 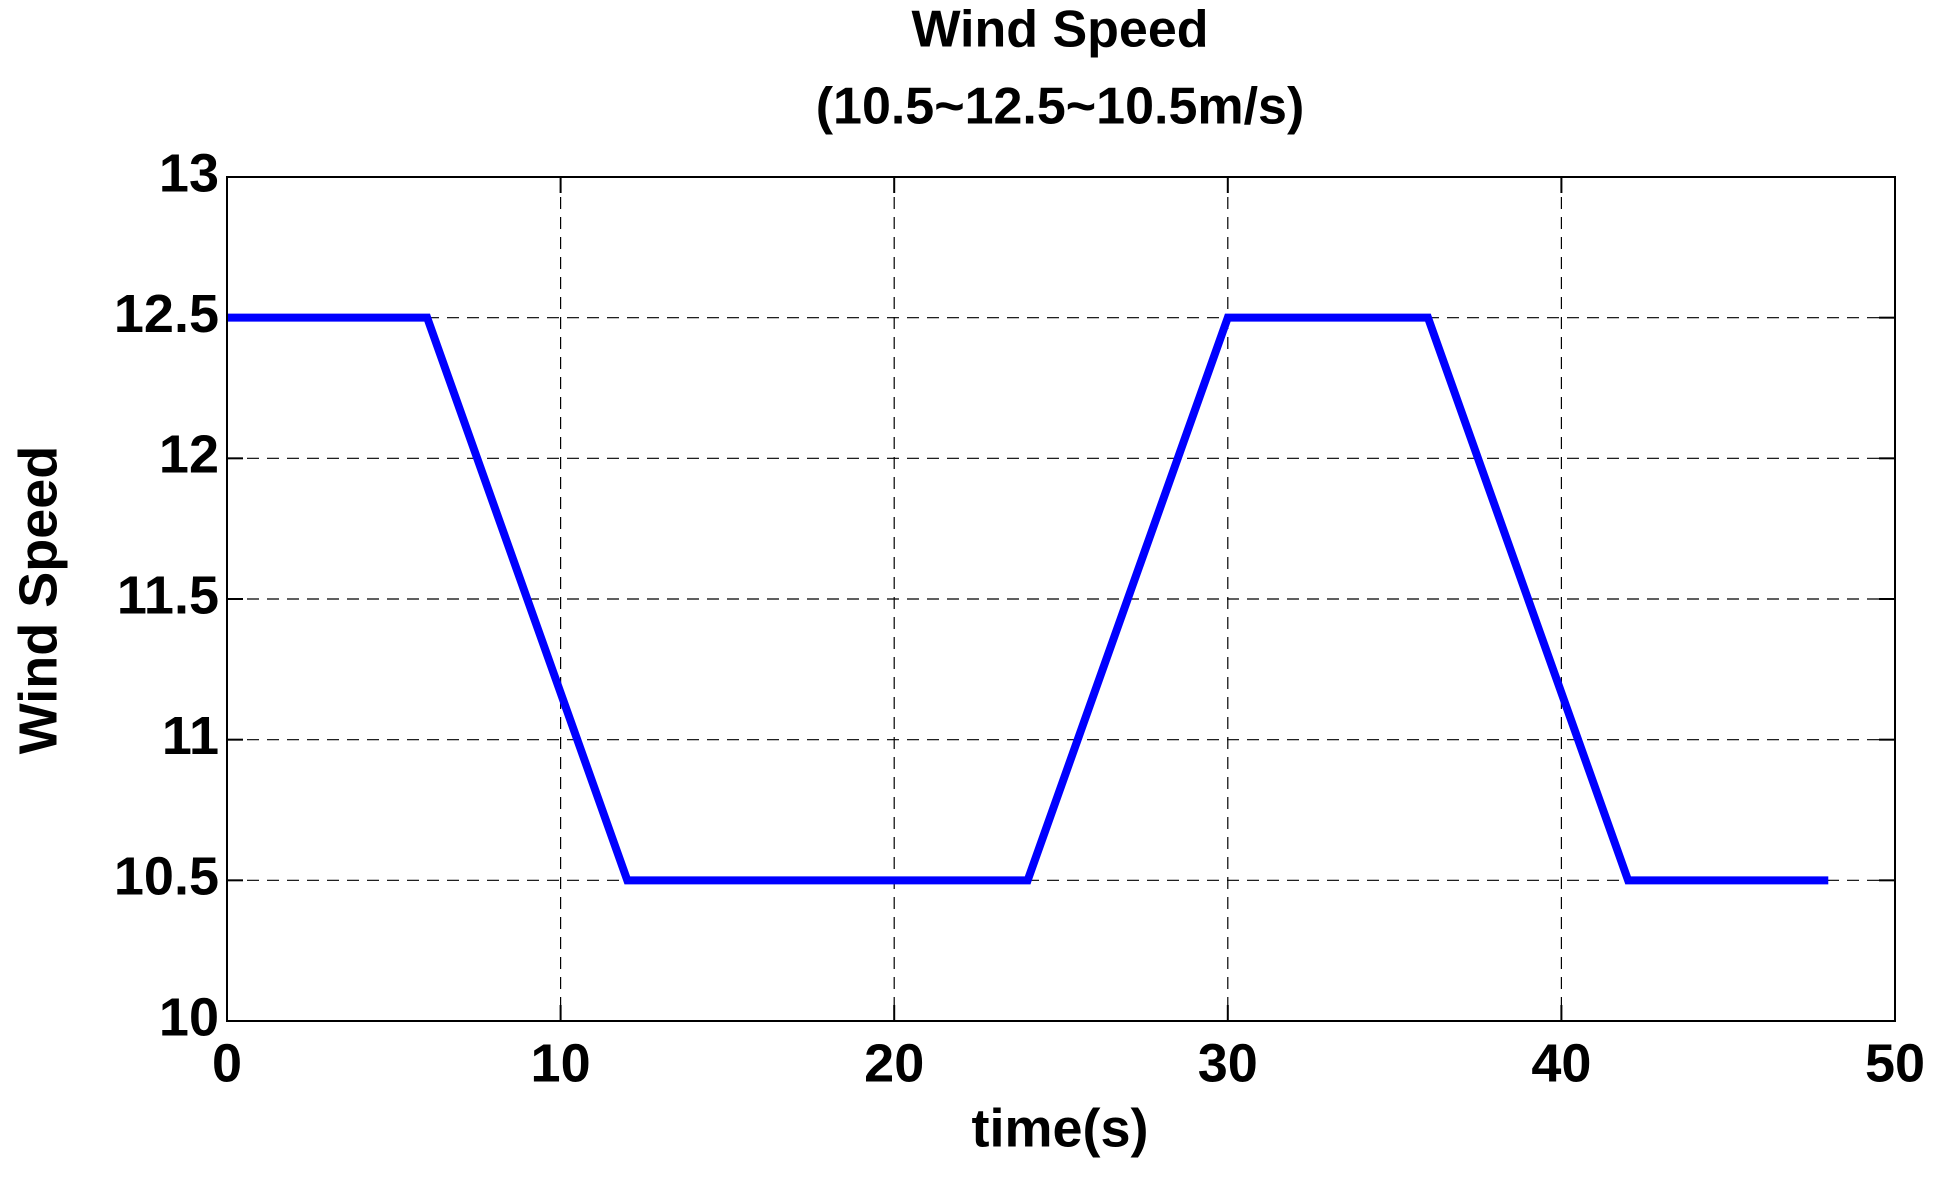 I want to click on x-tick-label: 40, so click(x=1561, y=1063).